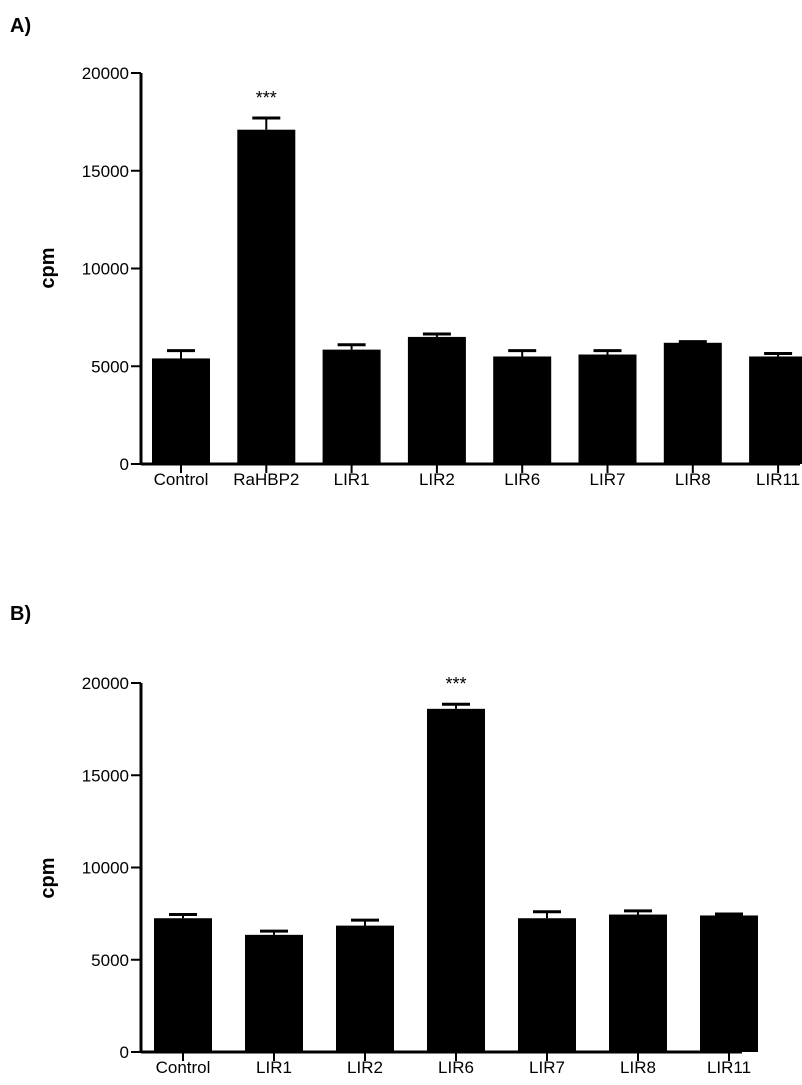 Image resolution: width=802 pixels, height=1085 pixels. Describe the element at coordinates (183, 1067) in the screenshot. I see `panel-b-category-label: Control` at that location.